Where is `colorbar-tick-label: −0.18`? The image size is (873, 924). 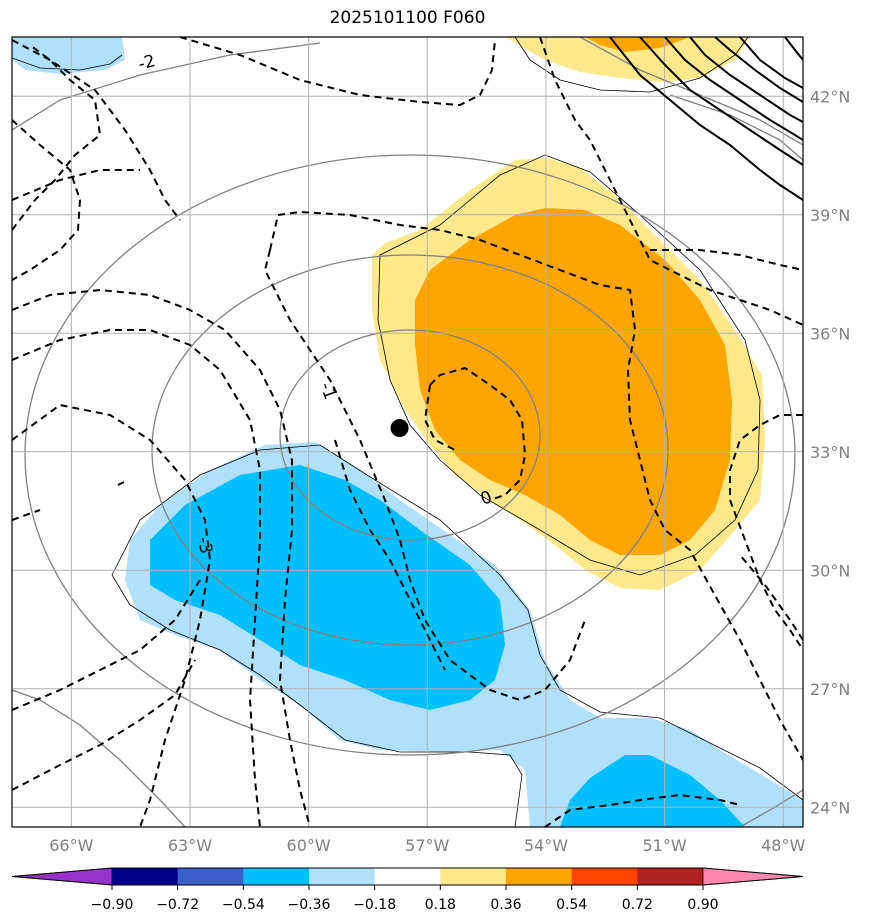 colorbar-tick-label: −0.18 is located at coordinates (374, 905).